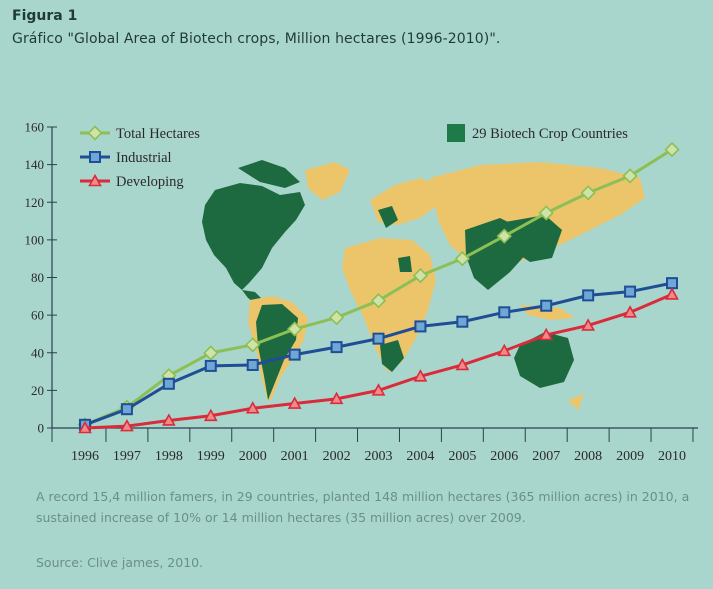 The width and height of the screenshot is (713, 589). What do you see at coordinates (45, 16) in the screenshot?
I see `figure-label: Figura 1` at bounding box center [45, 16].